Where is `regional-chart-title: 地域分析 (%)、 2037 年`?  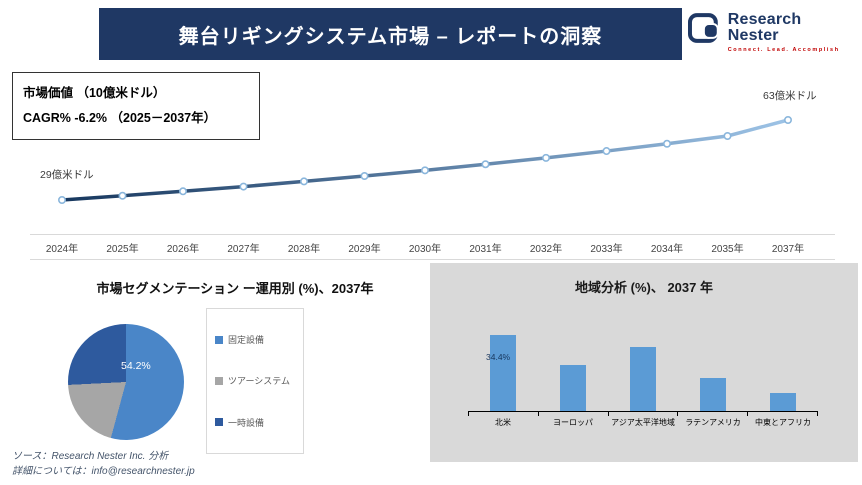 regional-chart-title: 地域分析 (%)、 2037 年 is located at coordinates (644, 287).